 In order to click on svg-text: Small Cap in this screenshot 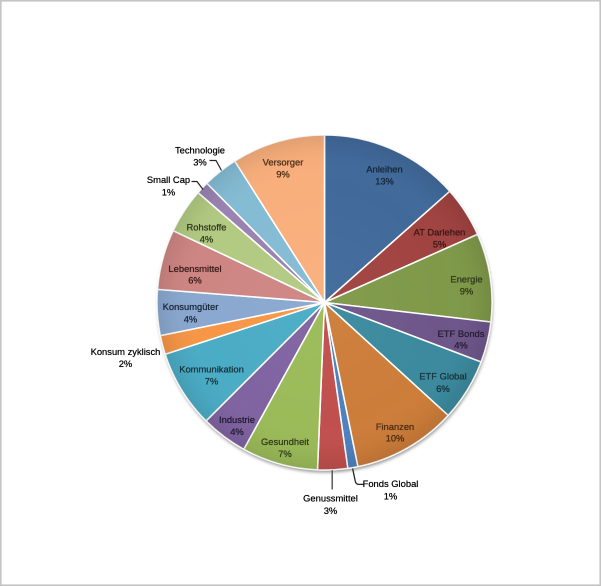, I will do `click(168, 179)`.